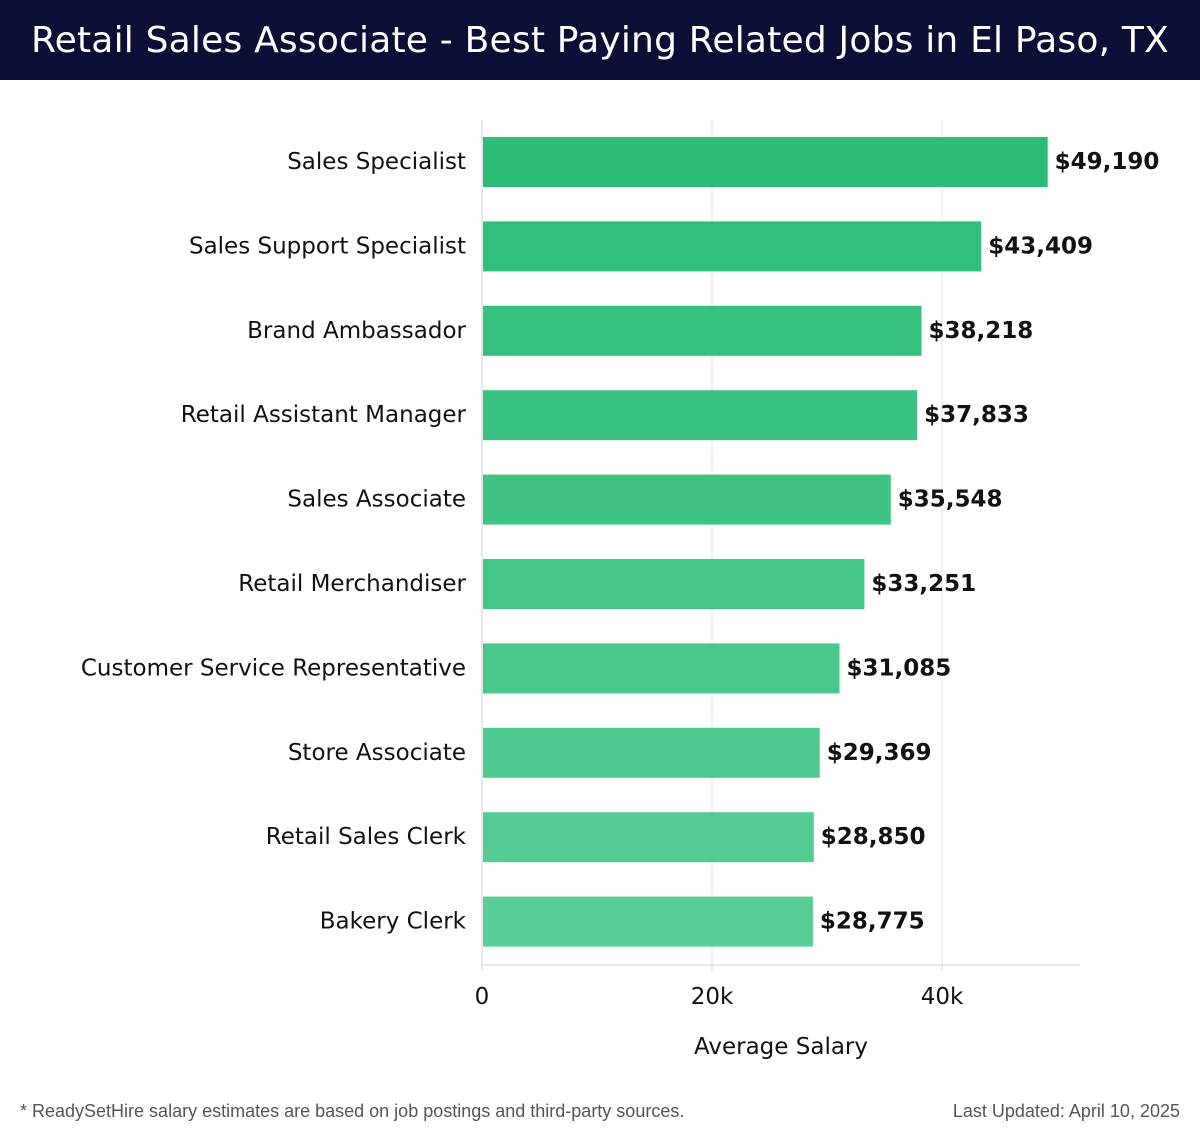 The width and height of the screenshot is (1200, 1140). I want to click on value-label: $49,190, so click(1107, 162).